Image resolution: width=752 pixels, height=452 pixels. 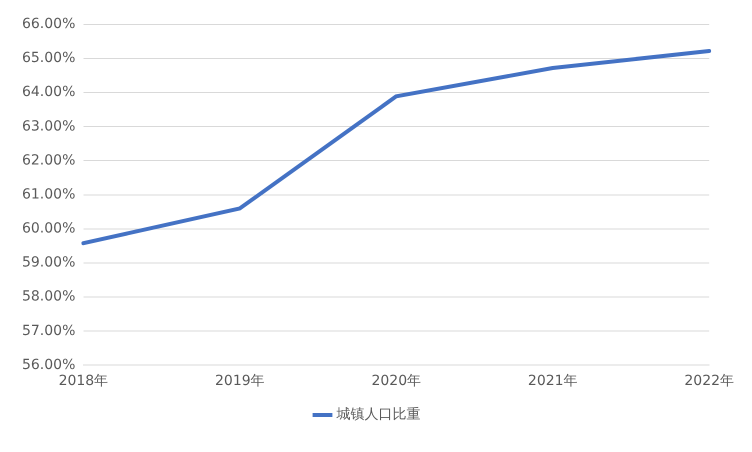 I want to click on y-tick-label: 66.00%, so click(x=49, y=24).